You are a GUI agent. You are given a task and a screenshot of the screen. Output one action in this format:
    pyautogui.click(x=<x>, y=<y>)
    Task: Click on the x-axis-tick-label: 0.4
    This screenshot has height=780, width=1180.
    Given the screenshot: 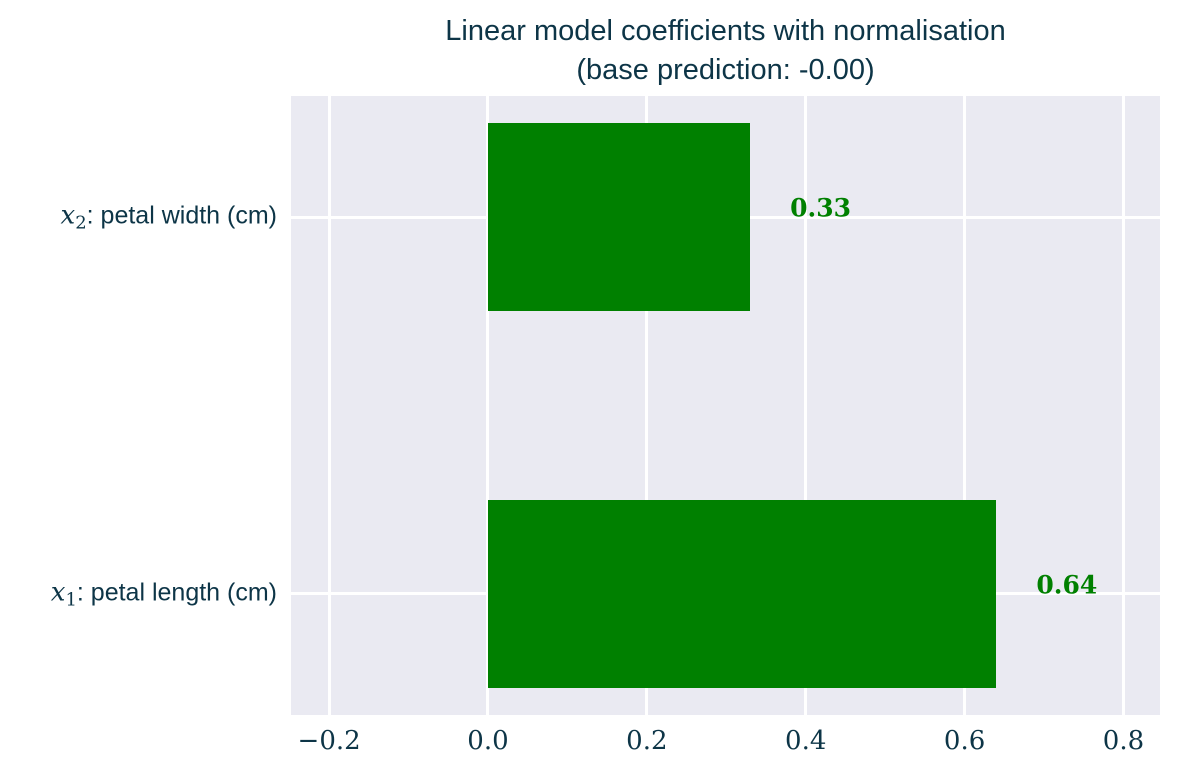 What is the action you would take?
    pyautogui.click(x=806, y=741)
    